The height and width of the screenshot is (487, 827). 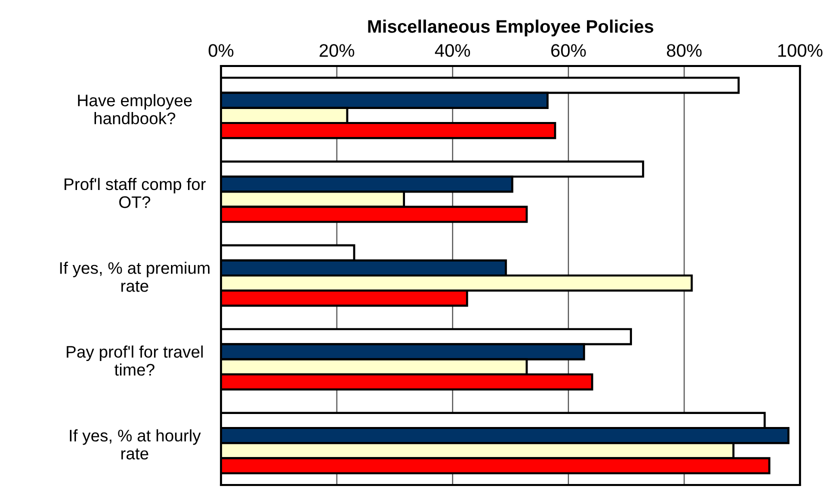 What do you see at coordinates (135, 193) in the screenshot?
I see `y-tick-label: Prof'l staff comp for OT?` at bounding box center [135, 193].